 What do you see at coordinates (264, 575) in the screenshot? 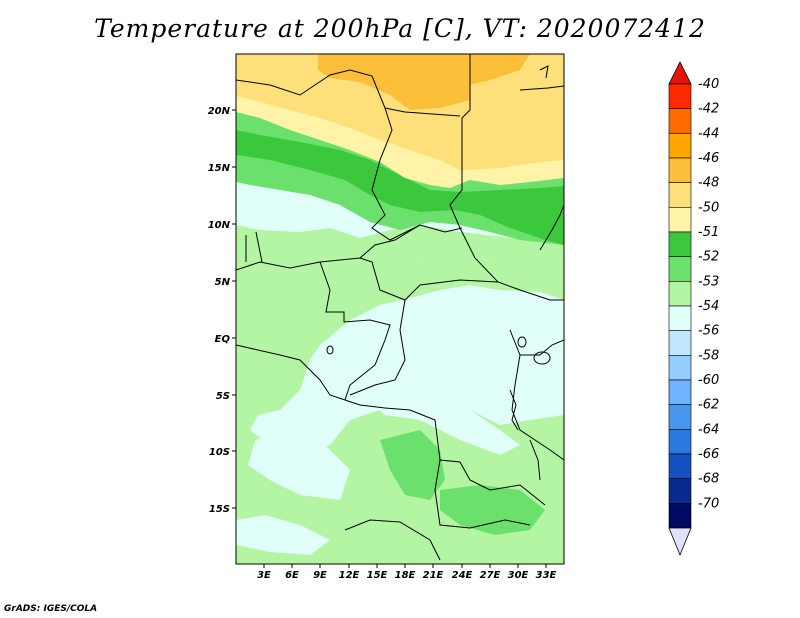
I see `lon-label-3e: 3E` at bounding box center [264, 575].